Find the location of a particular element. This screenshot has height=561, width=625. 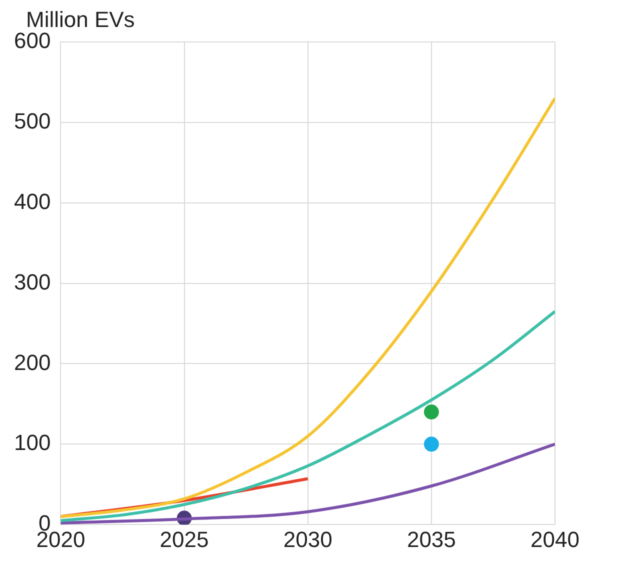

x-tick-label: 2030 is located at coordinates (307, 539).